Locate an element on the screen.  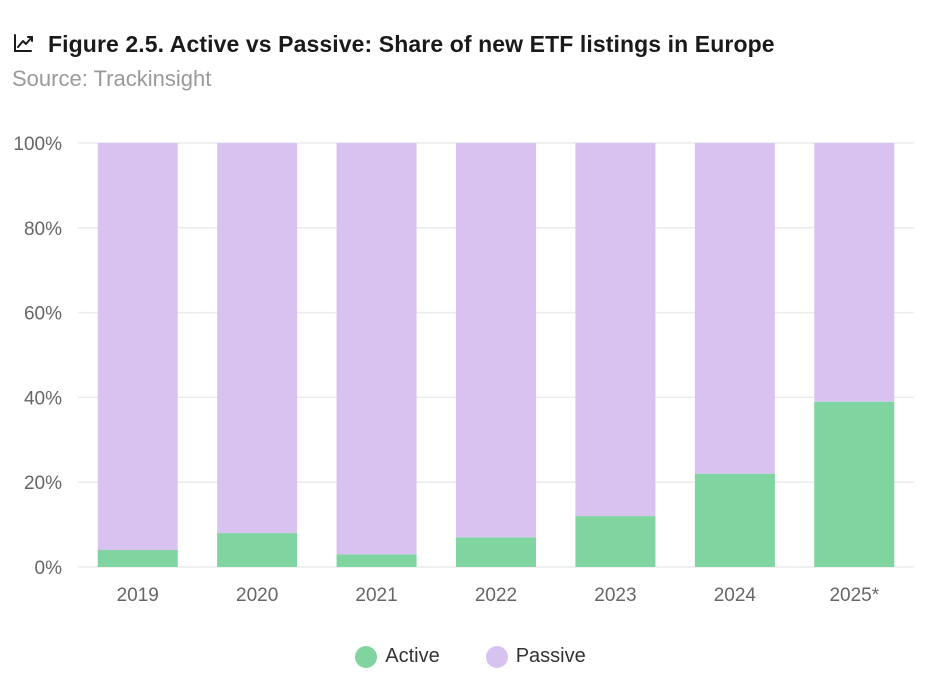
legend-item-active: Active is located at coordinates (397, 656).